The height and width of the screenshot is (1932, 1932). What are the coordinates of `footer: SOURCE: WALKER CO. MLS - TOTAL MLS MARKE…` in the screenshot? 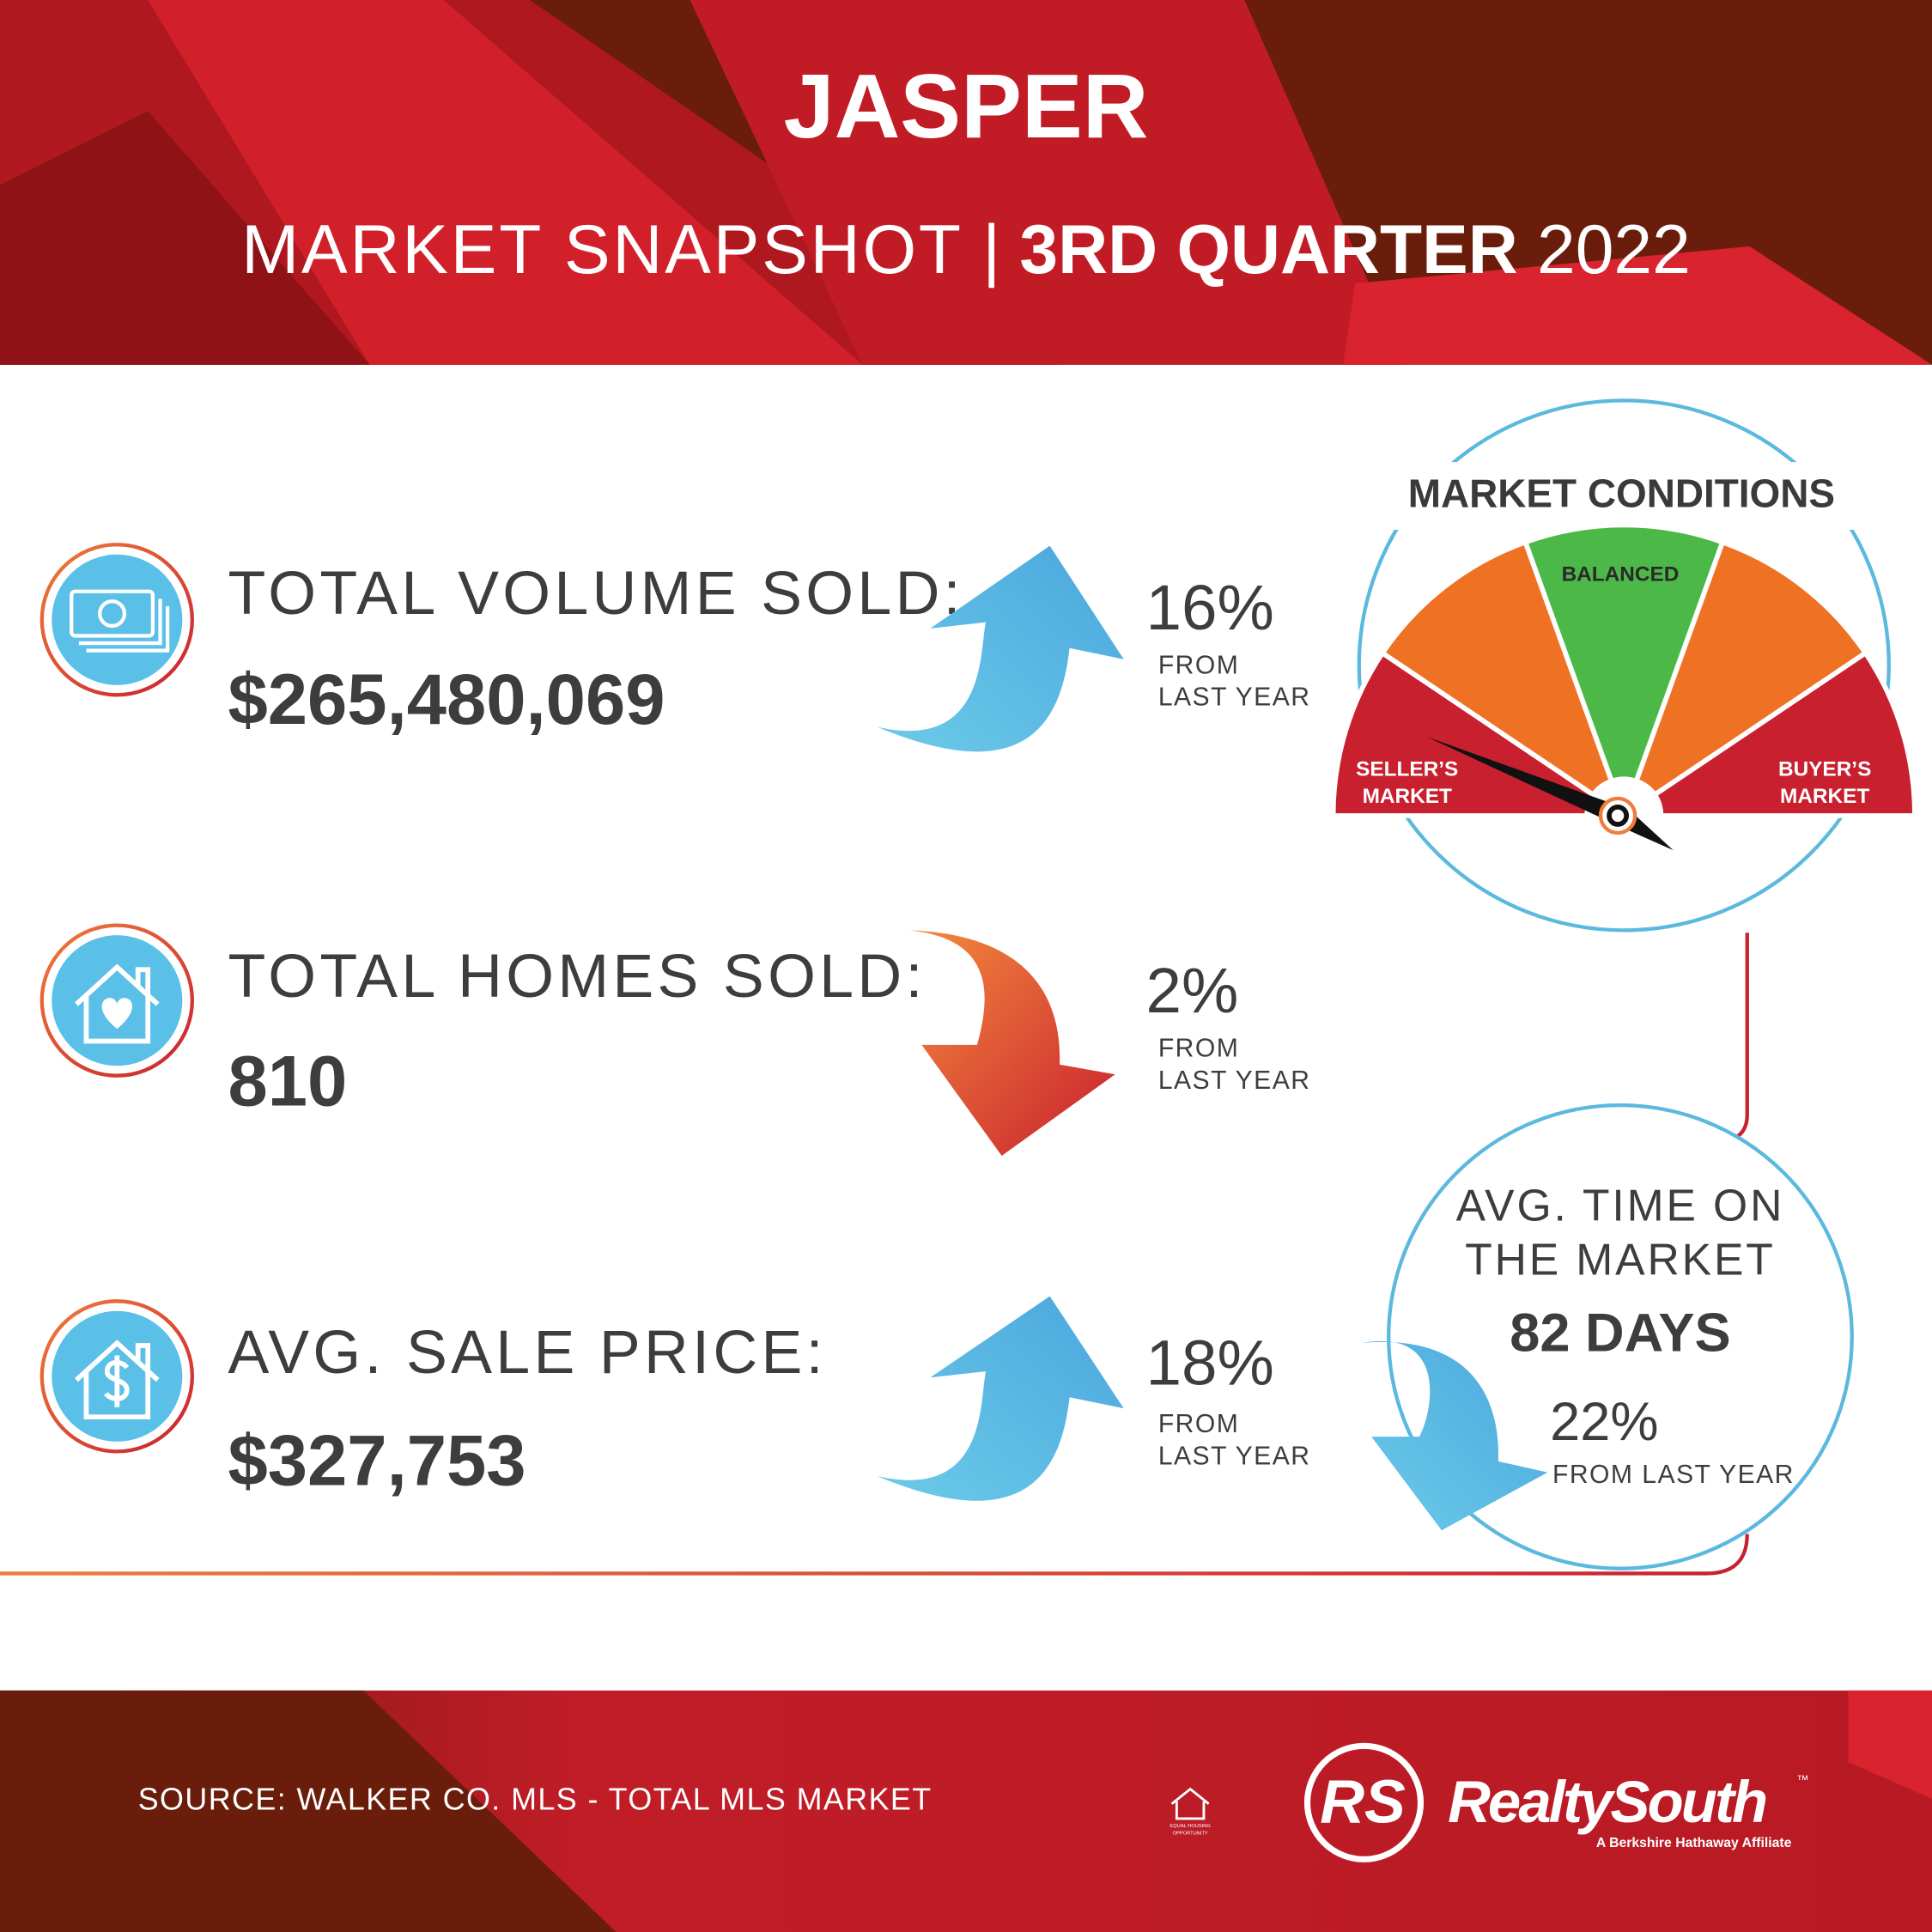 It's located at (966, 1811).